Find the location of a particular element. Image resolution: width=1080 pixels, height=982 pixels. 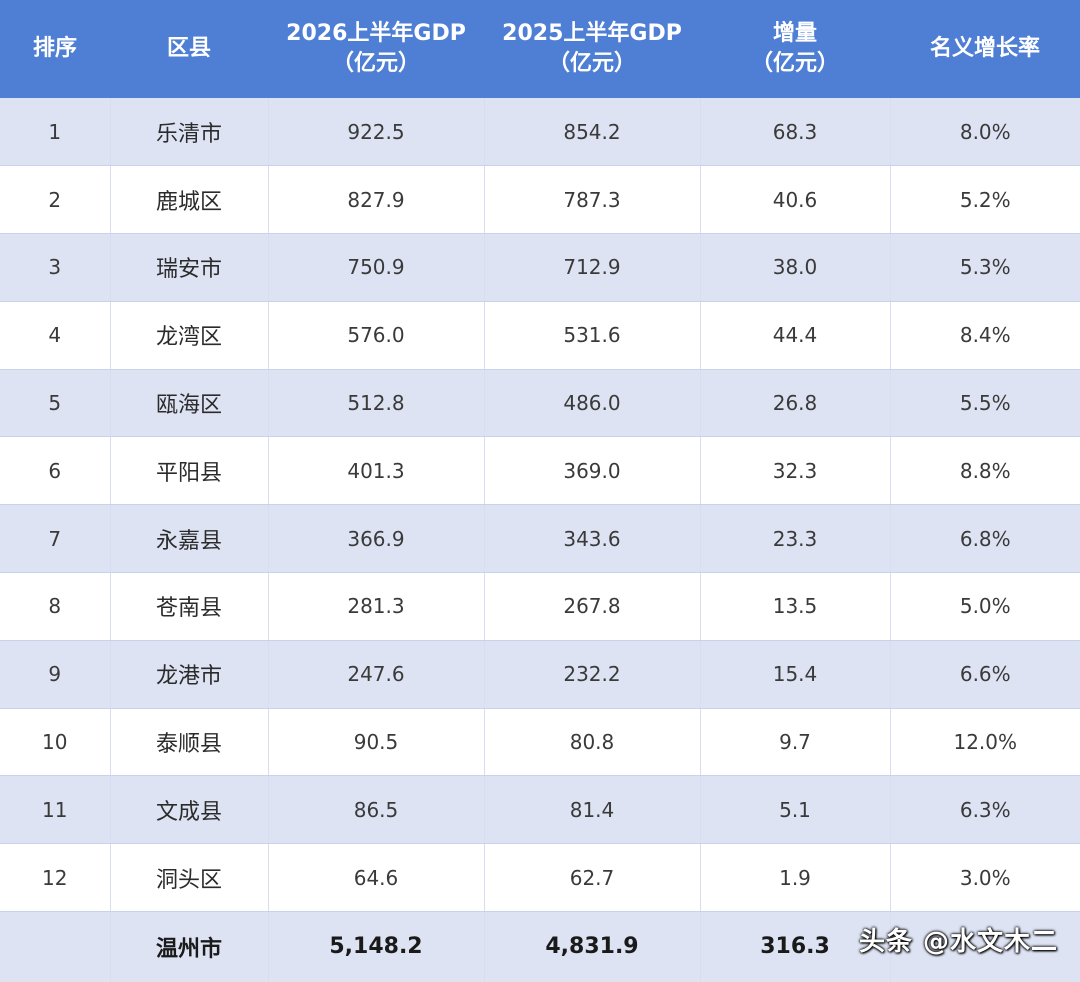

cell-growth-rate: 6.6% is located at coordinates (984, 674).